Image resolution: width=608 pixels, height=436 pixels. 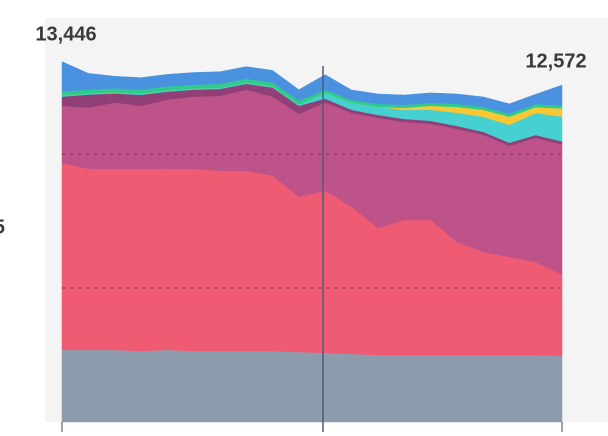 What do you see at coordinates (555, 61) in the screenshot?
I see `total-label: 12,572` at bounding box center [555, 61].